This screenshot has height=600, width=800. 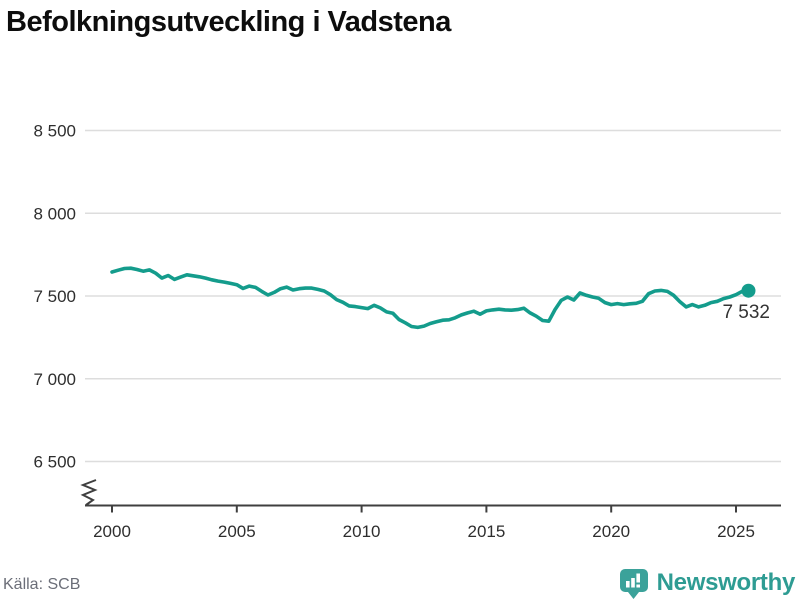 I want to click on latest-value-label: 7 532, so click(x=746, y=312).